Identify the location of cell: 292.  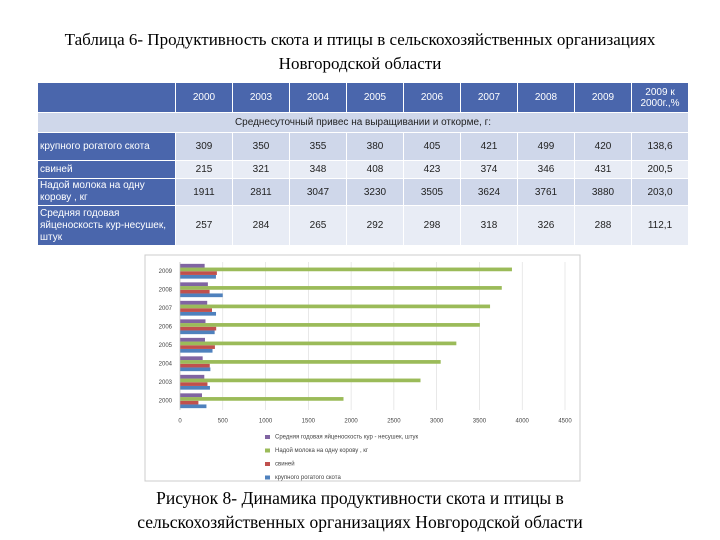
(375, 225).